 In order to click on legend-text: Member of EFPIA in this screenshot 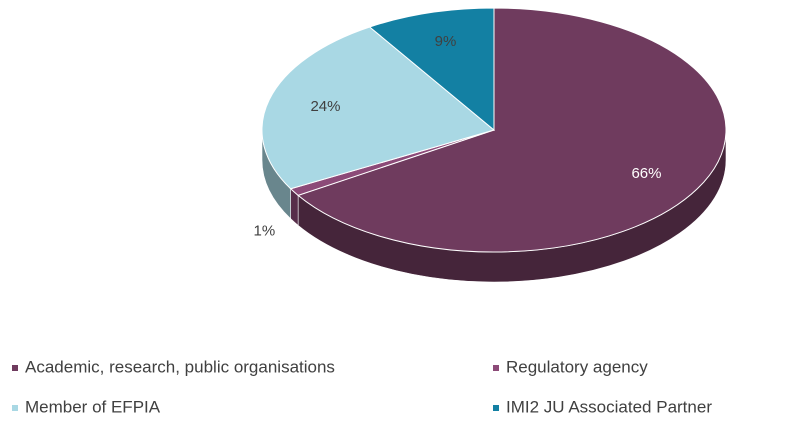, I will do `click(93, 406)`.